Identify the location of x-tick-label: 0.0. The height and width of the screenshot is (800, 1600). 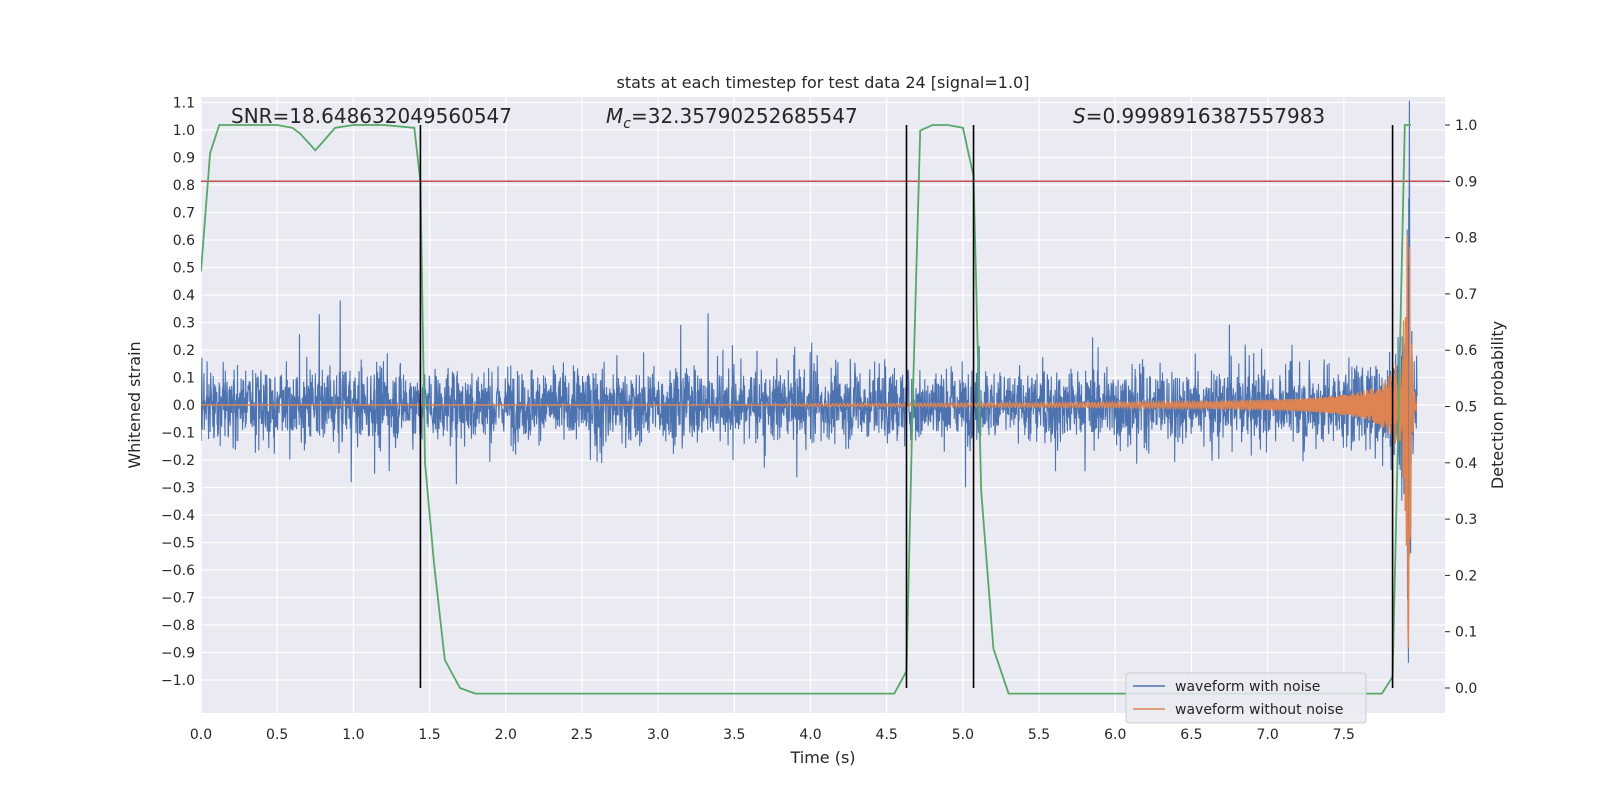
(201, 735).